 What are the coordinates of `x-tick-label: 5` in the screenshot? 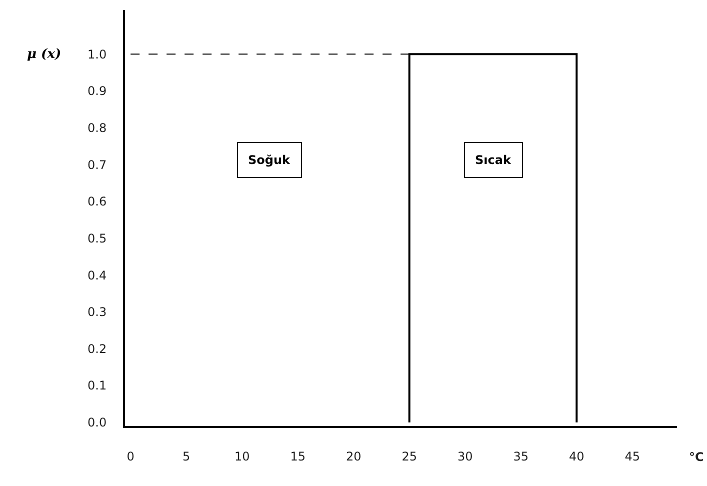 It's located at (186, 456).